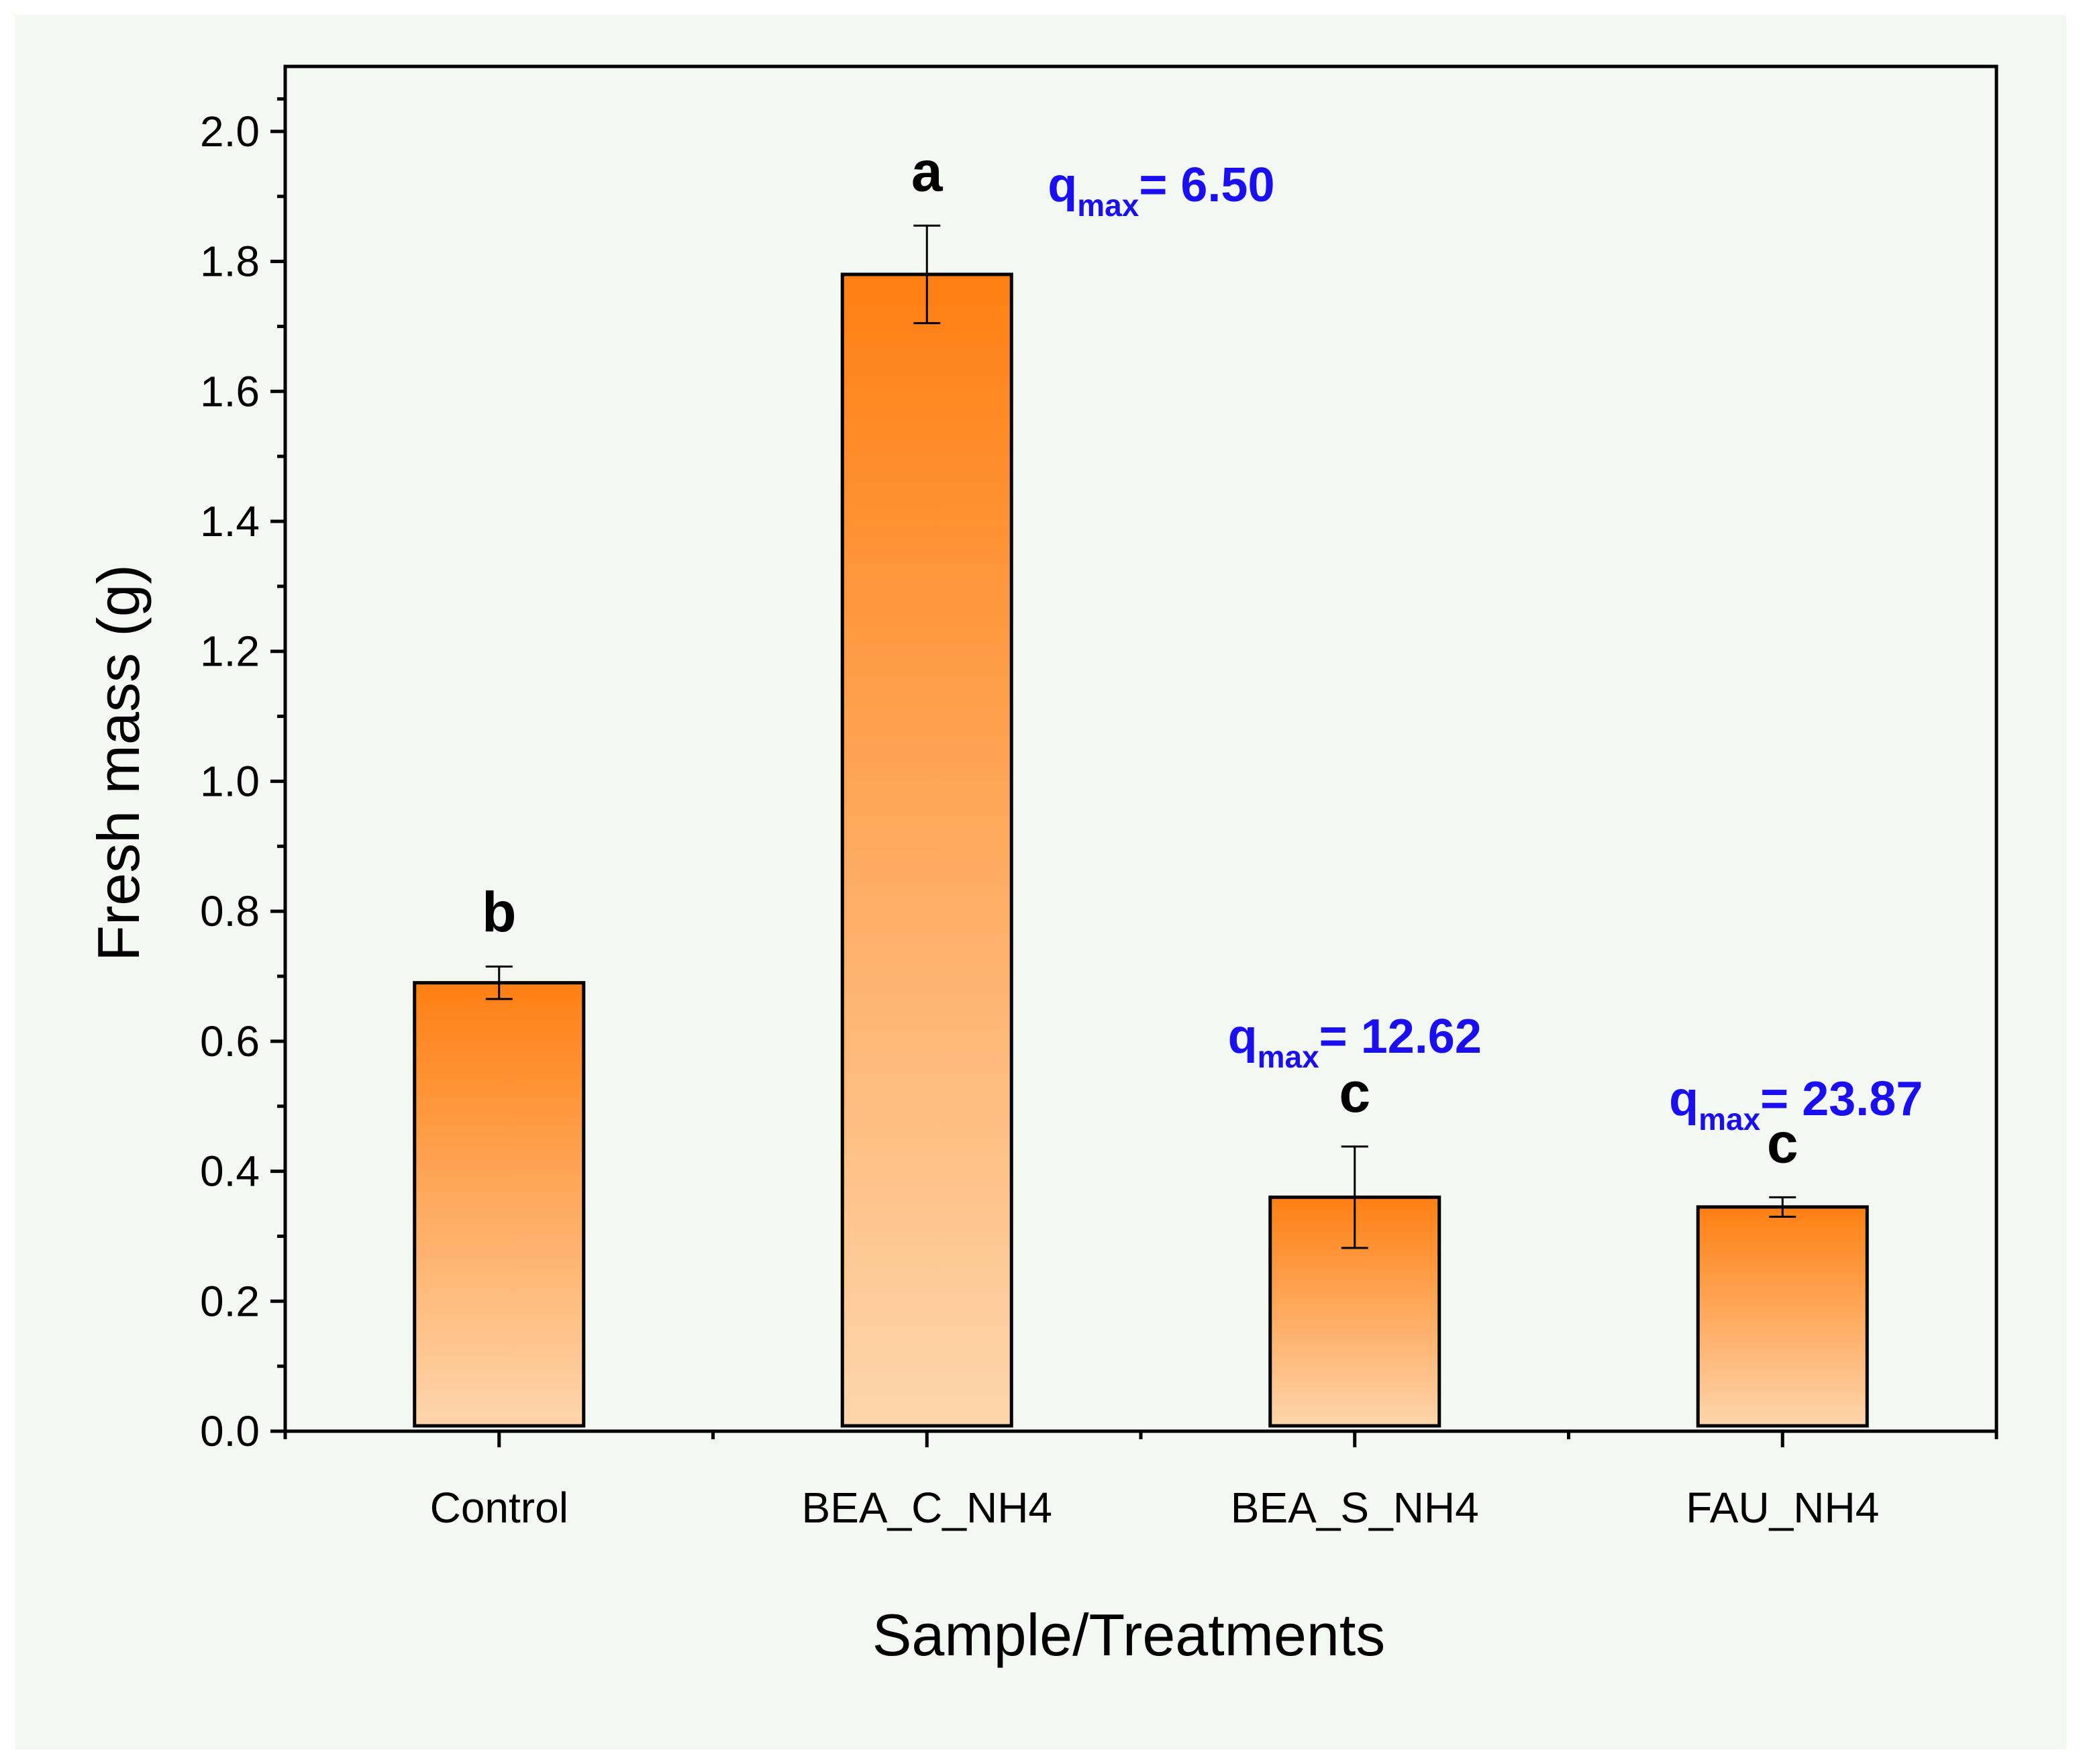  Describe the element at coordinates (230, 1171) in the screenshot. I see `y-tick-label: 0.4` at that location.